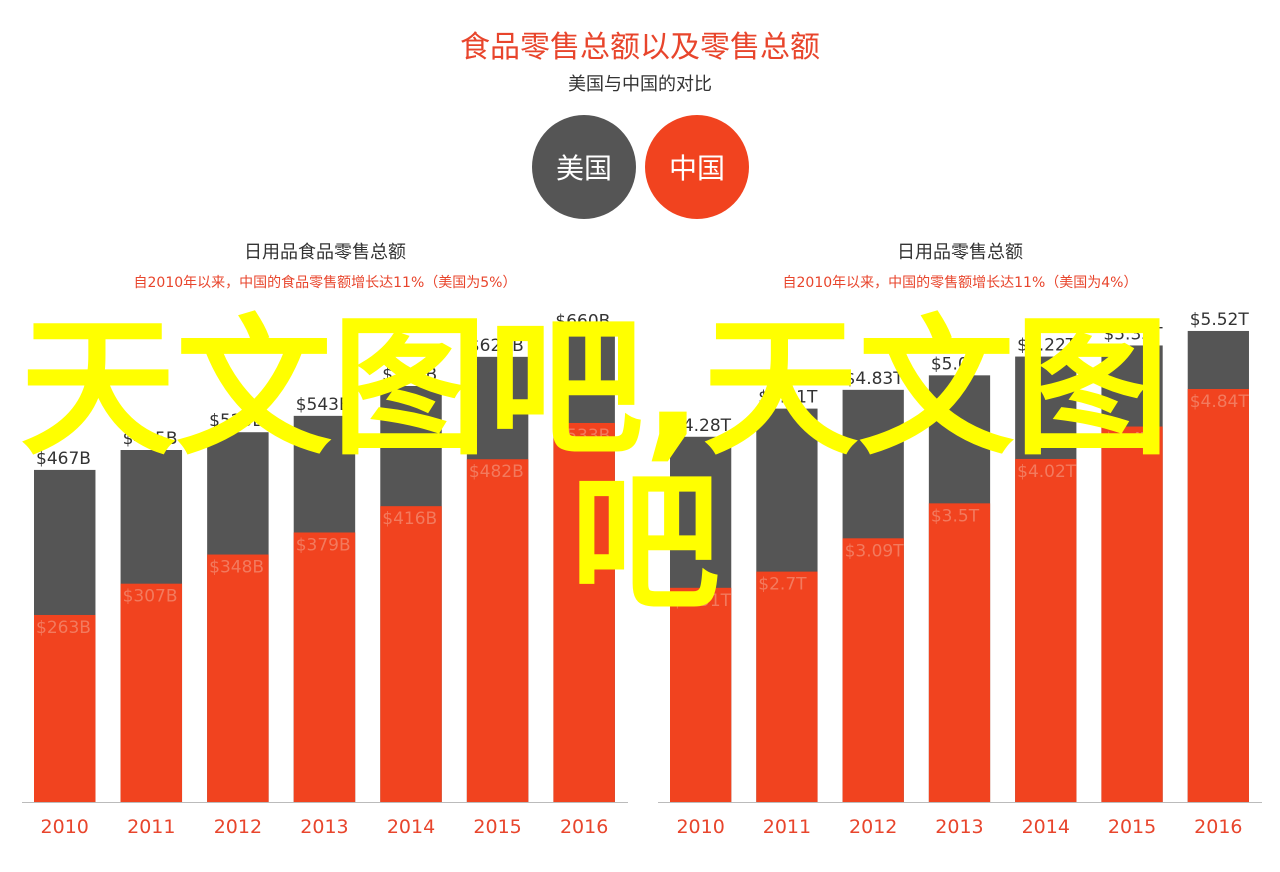 The width and height of the screenshot is (1280, 872). What do you see at coordinates (960, 252) in the screenshot?
I see `panel-title: 日用品零售总额` at bounding box center [960, 252].